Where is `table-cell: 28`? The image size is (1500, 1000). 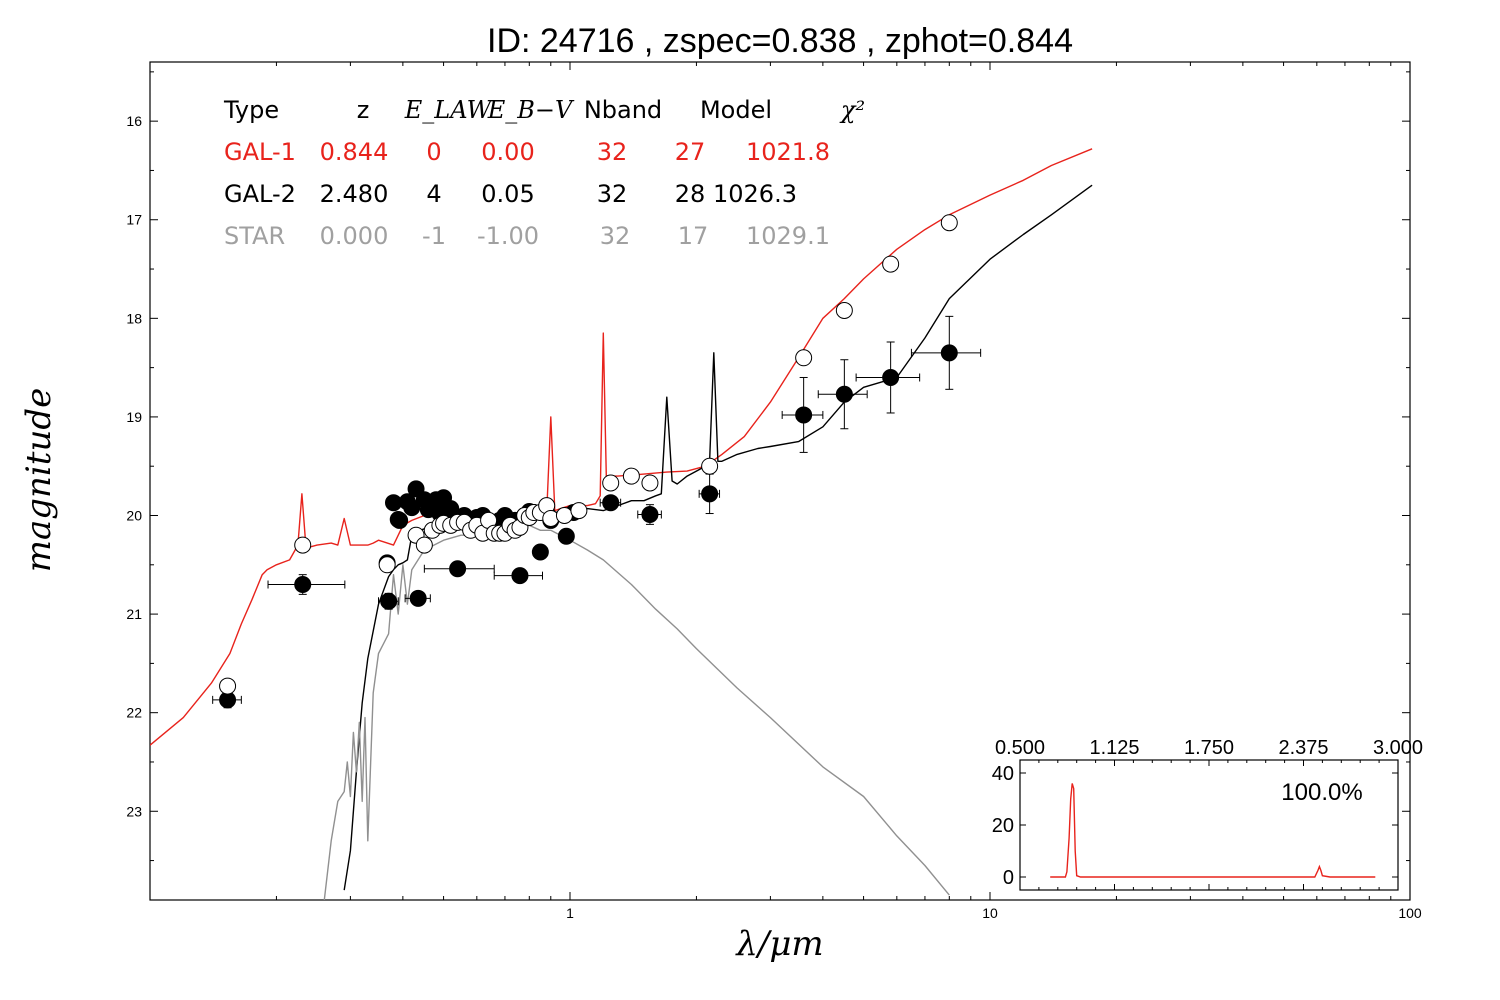 table-cell: 28 is located at coordinates (690, 194).